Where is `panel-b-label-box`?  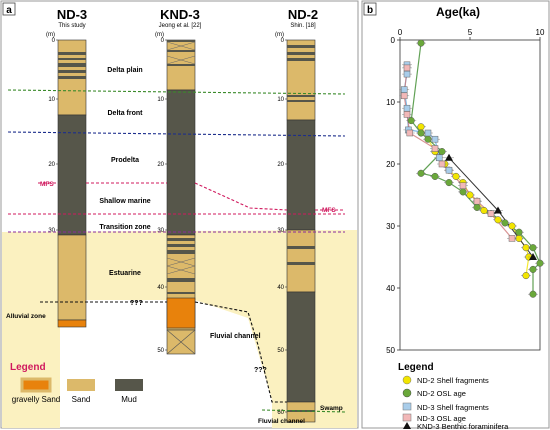
panel-b-label-box is located at coordinates (370, 9).